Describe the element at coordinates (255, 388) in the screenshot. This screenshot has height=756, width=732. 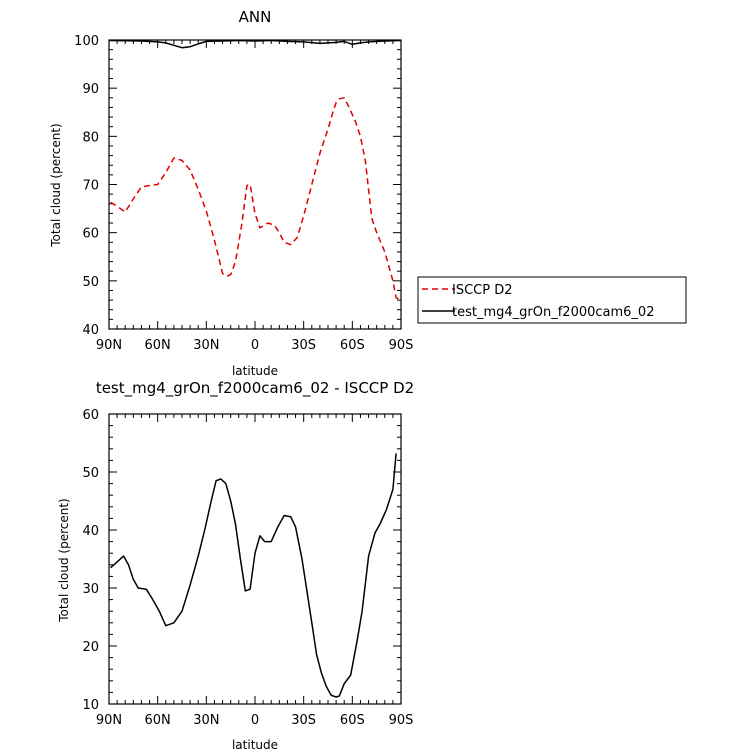
I see `bottom-chart-title: test_mg4_grOn_f2000cam6_02 - ISCCP D2` at that location.